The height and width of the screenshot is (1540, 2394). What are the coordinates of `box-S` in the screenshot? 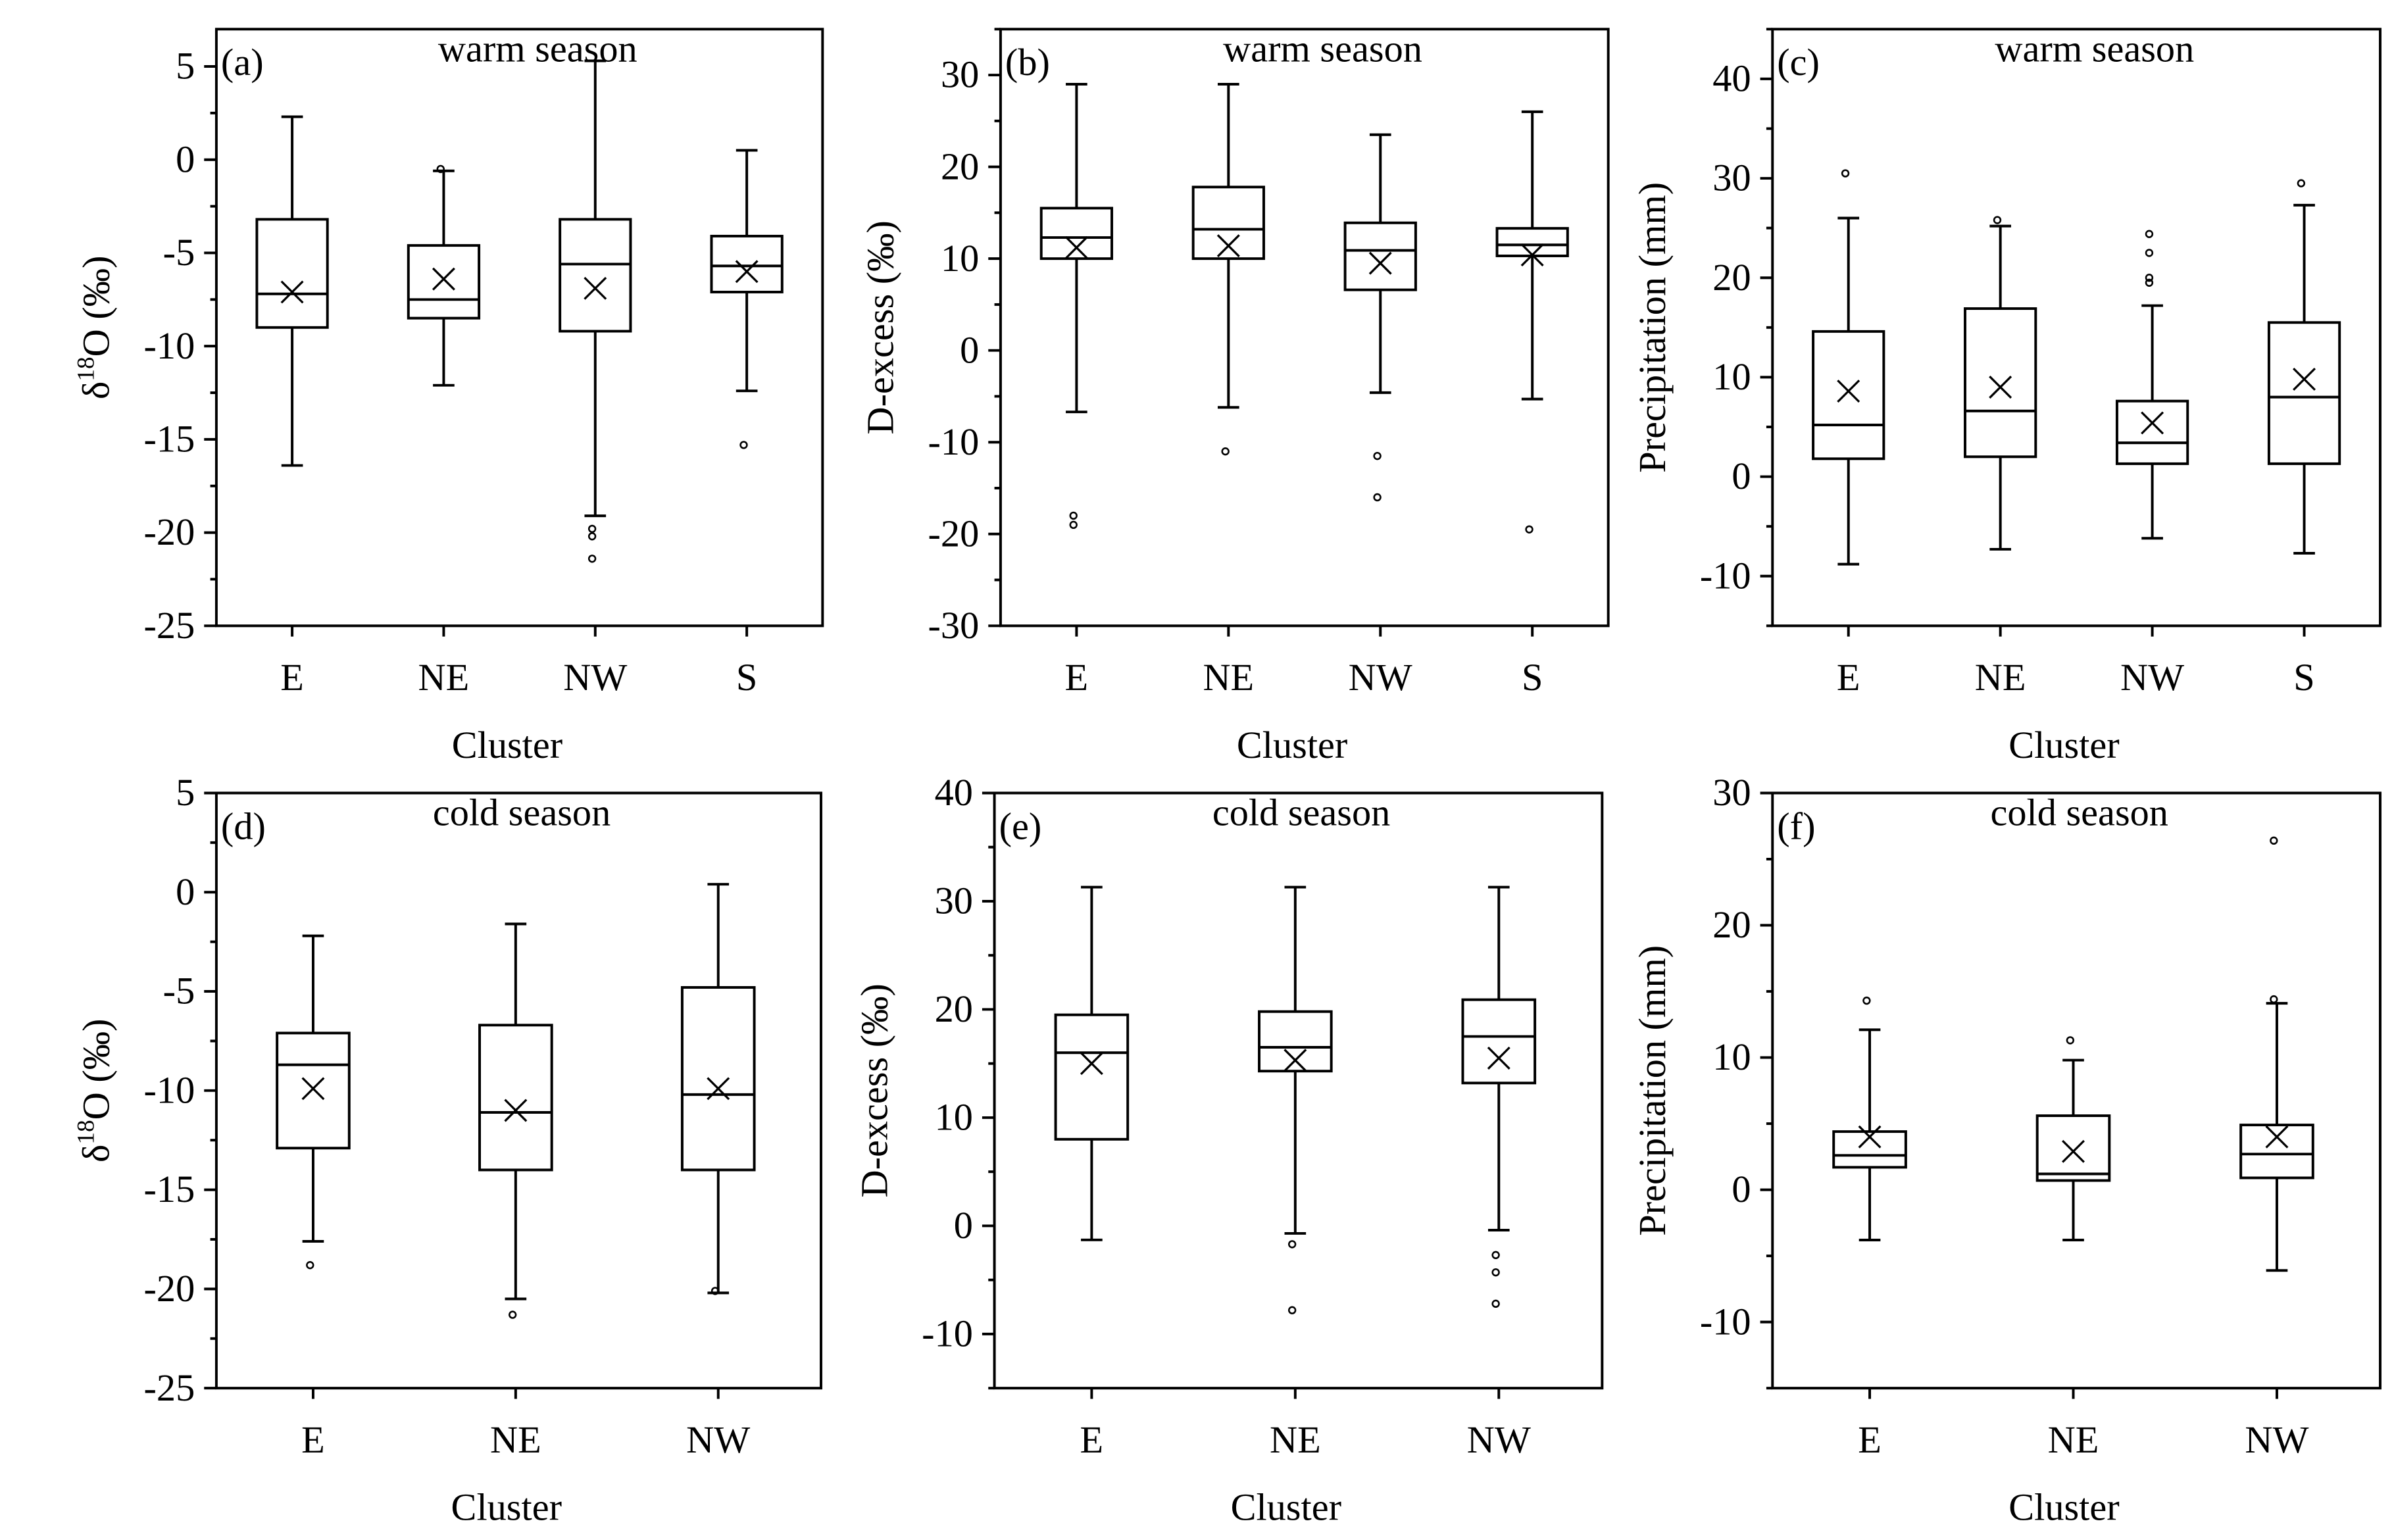 It's located at (2304, 367).